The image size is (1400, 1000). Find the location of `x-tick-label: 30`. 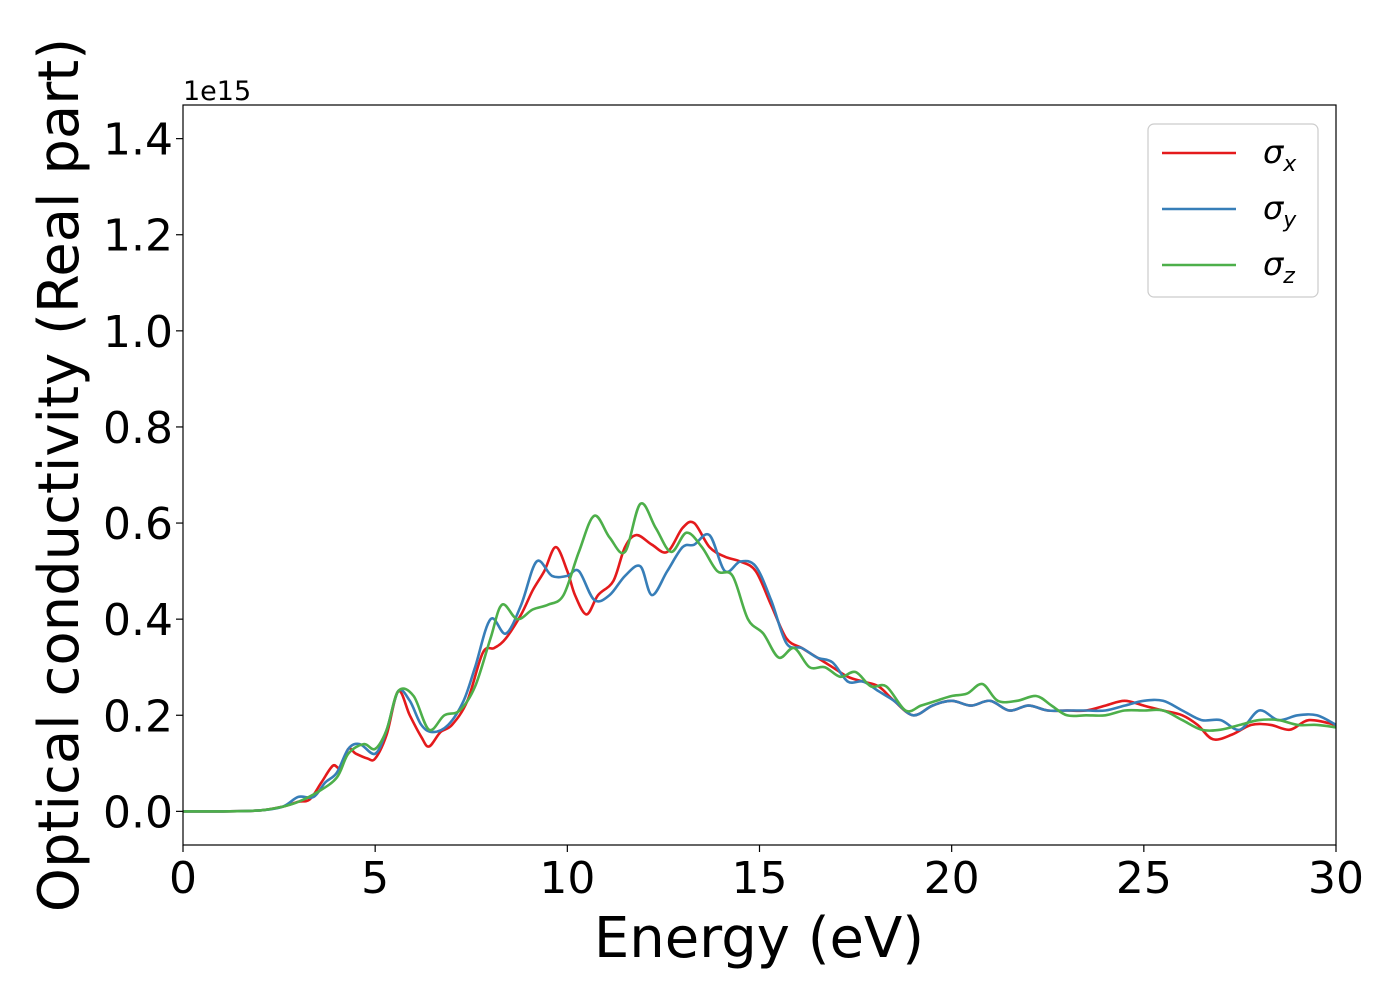

x-tick-label: 30 is located at coordinates (1336, 878).